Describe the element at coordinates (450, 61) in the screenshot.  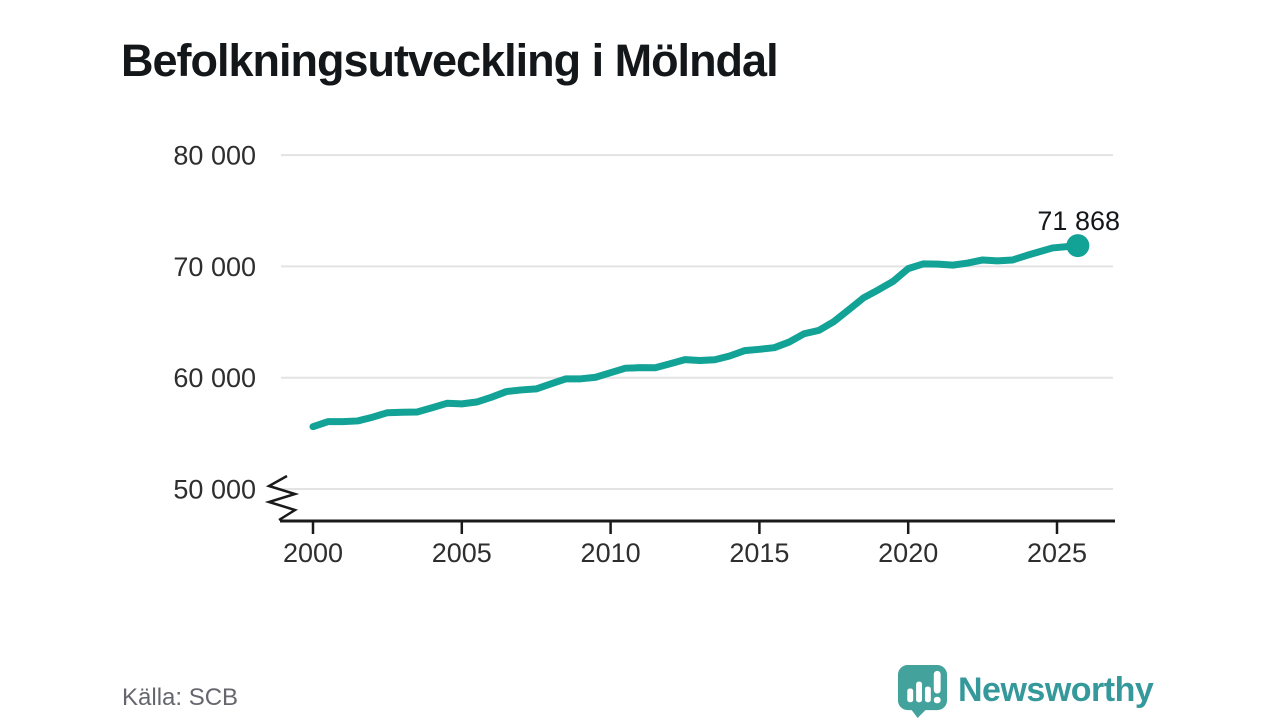
I see `chart-title: Befolkningsutveckling i Mölndal` at that location.